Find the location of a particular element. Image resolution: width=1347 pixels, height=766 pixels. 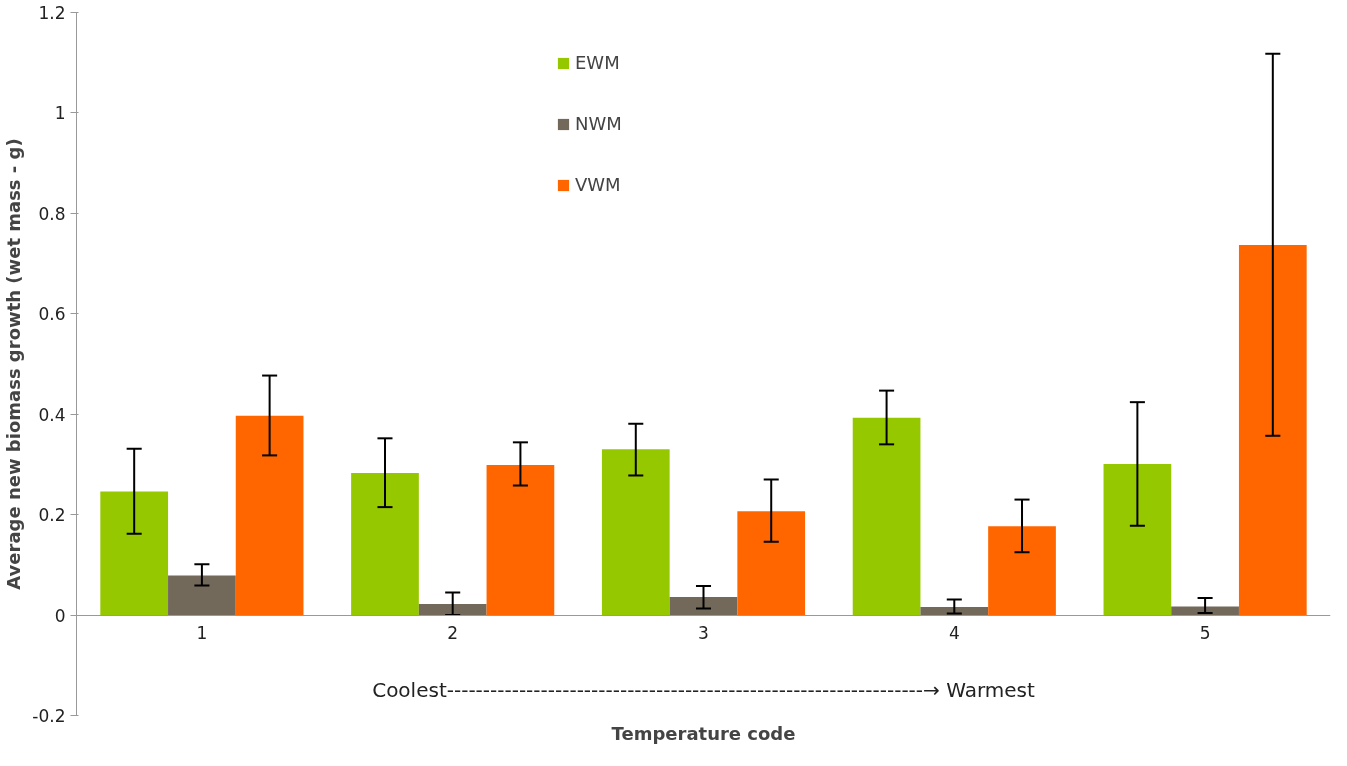

y-axis-title: Average new biomass growth (wet mass - g) is located at coordinates (14, 364).